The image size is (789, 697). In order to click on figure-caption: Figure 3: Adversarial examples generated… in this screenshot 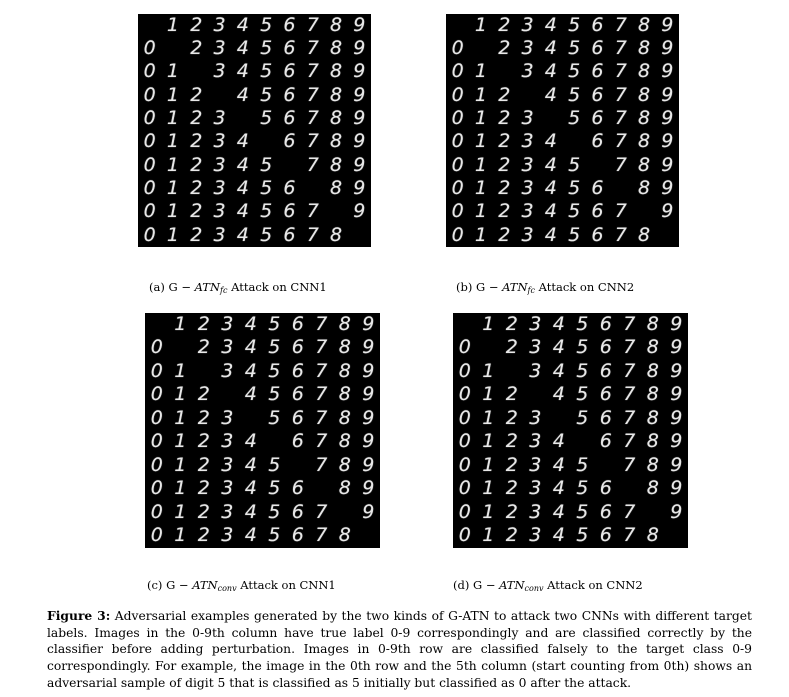, I will do `click(399, 650)`.